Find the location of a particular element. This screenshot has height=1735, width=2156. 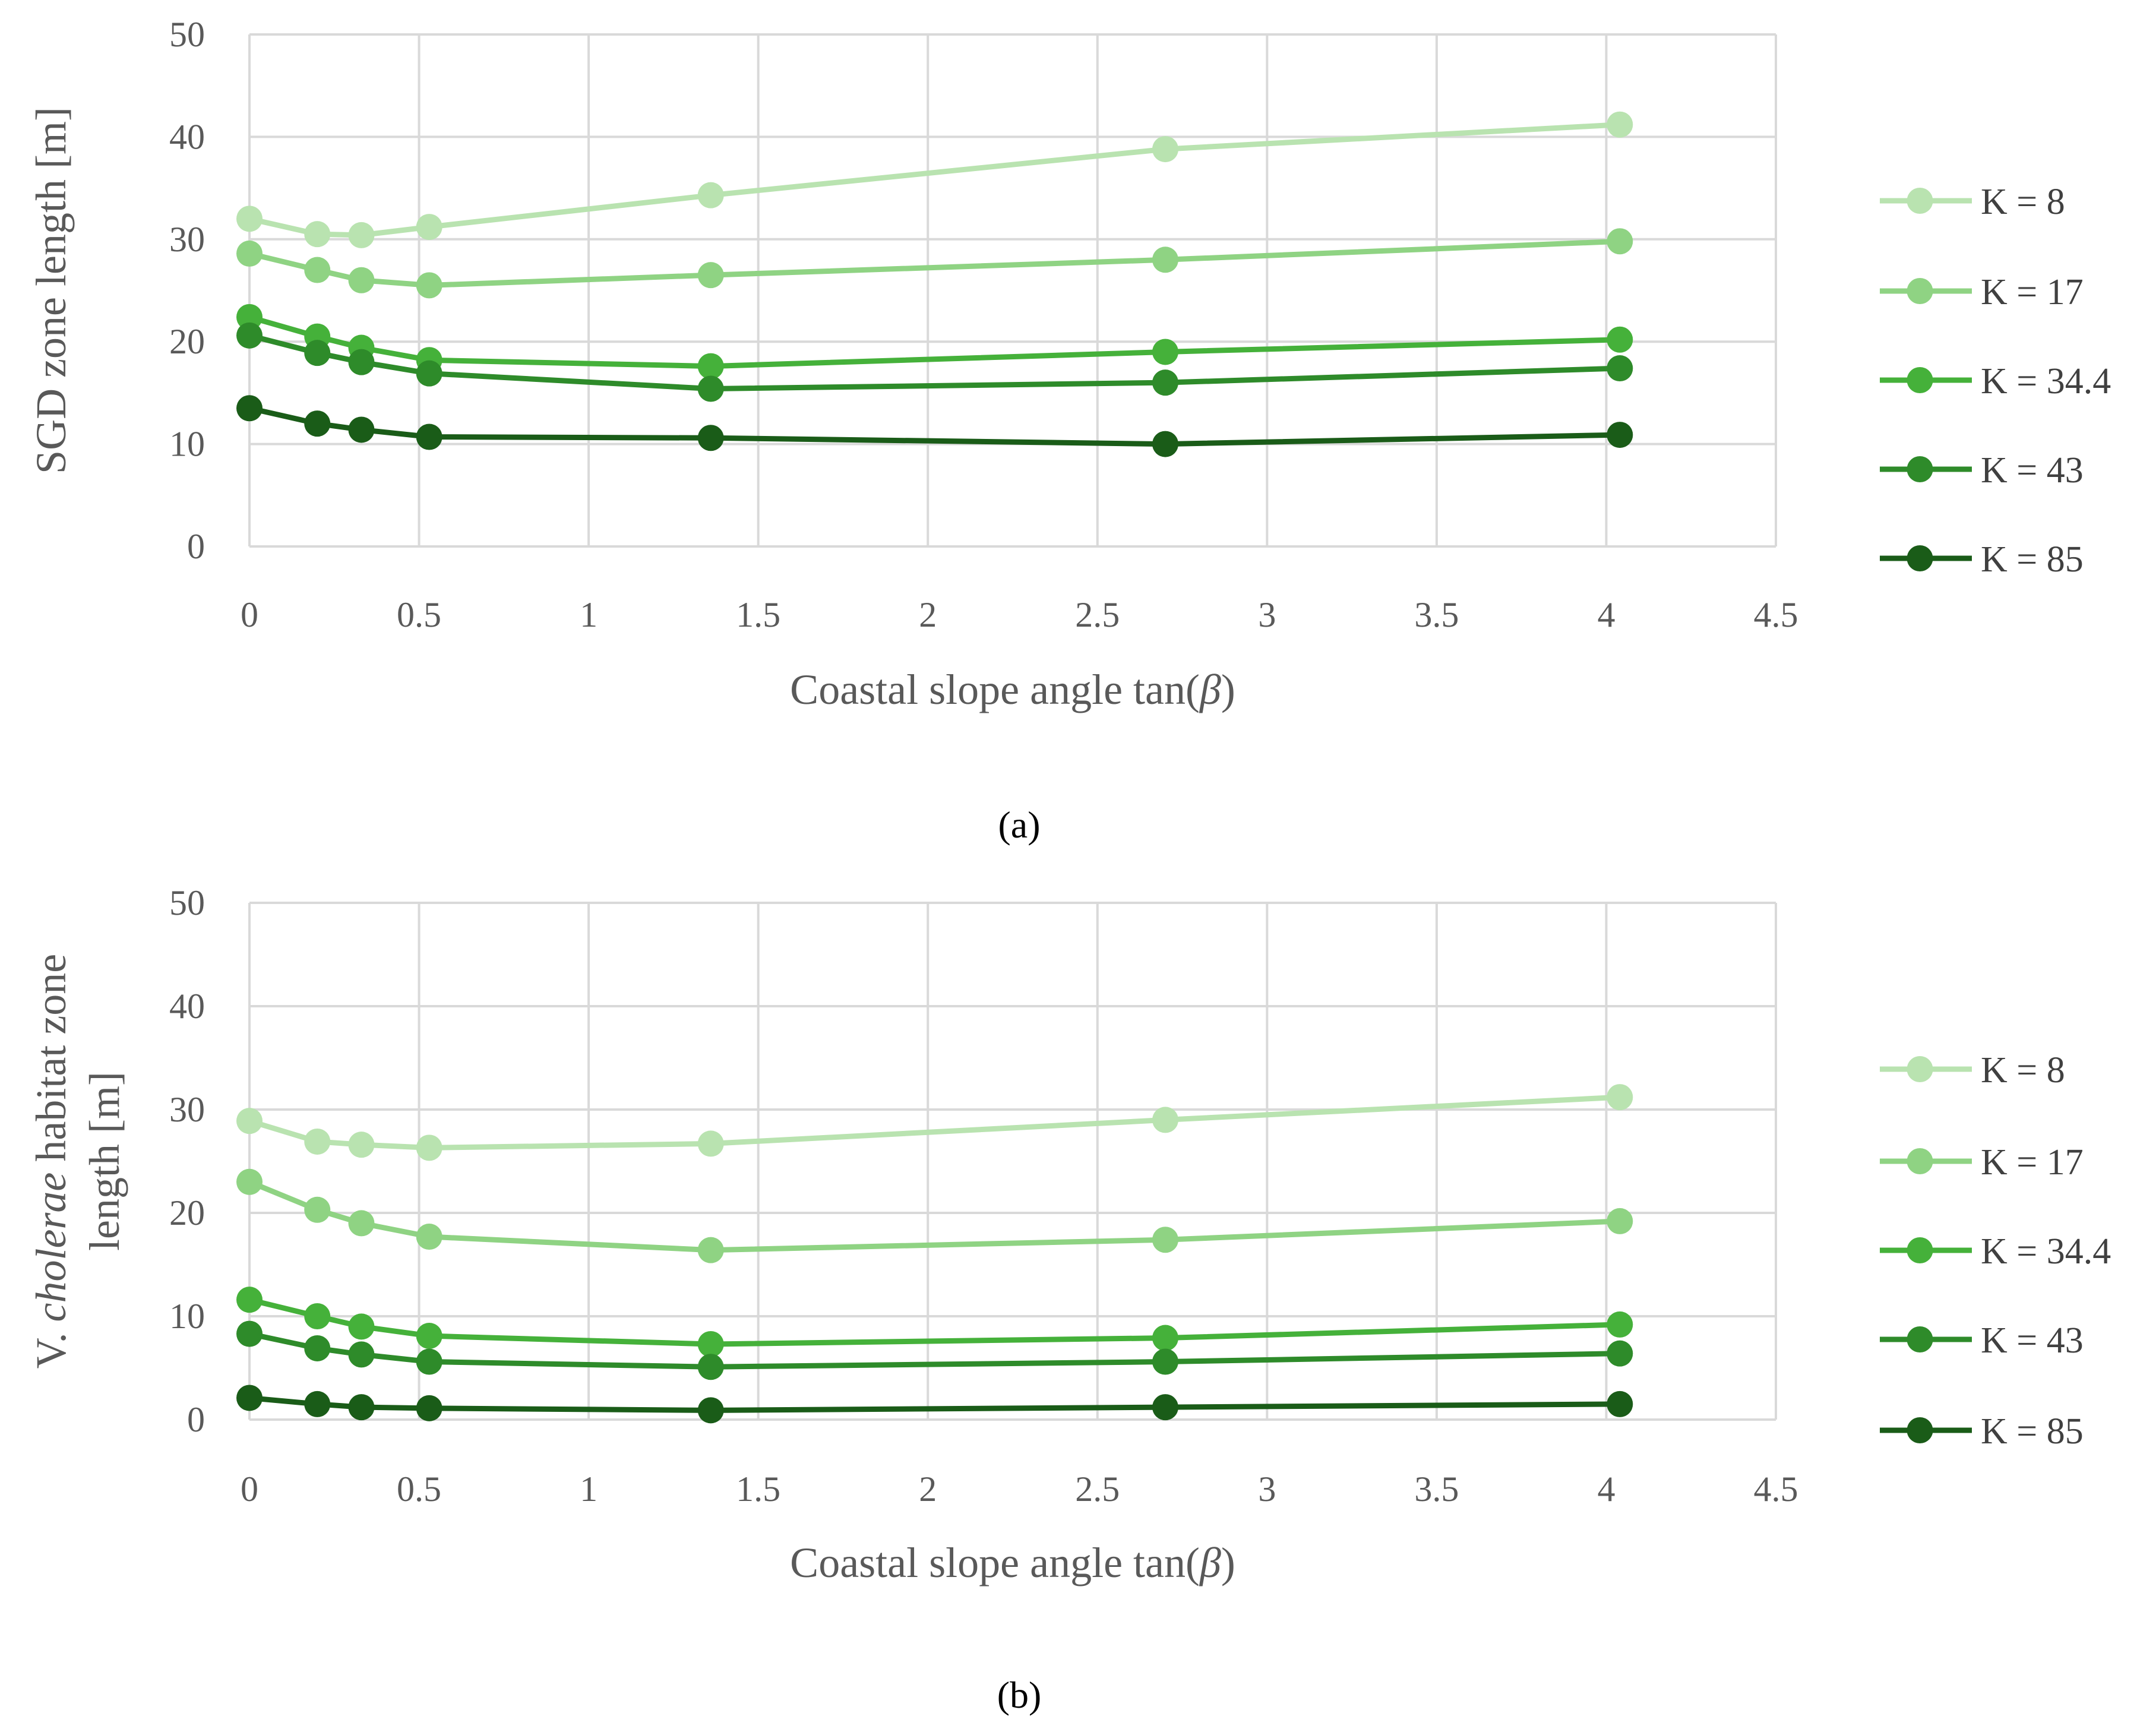

x-tick-label: 2.5 is located at coordinates (1097, 1489).